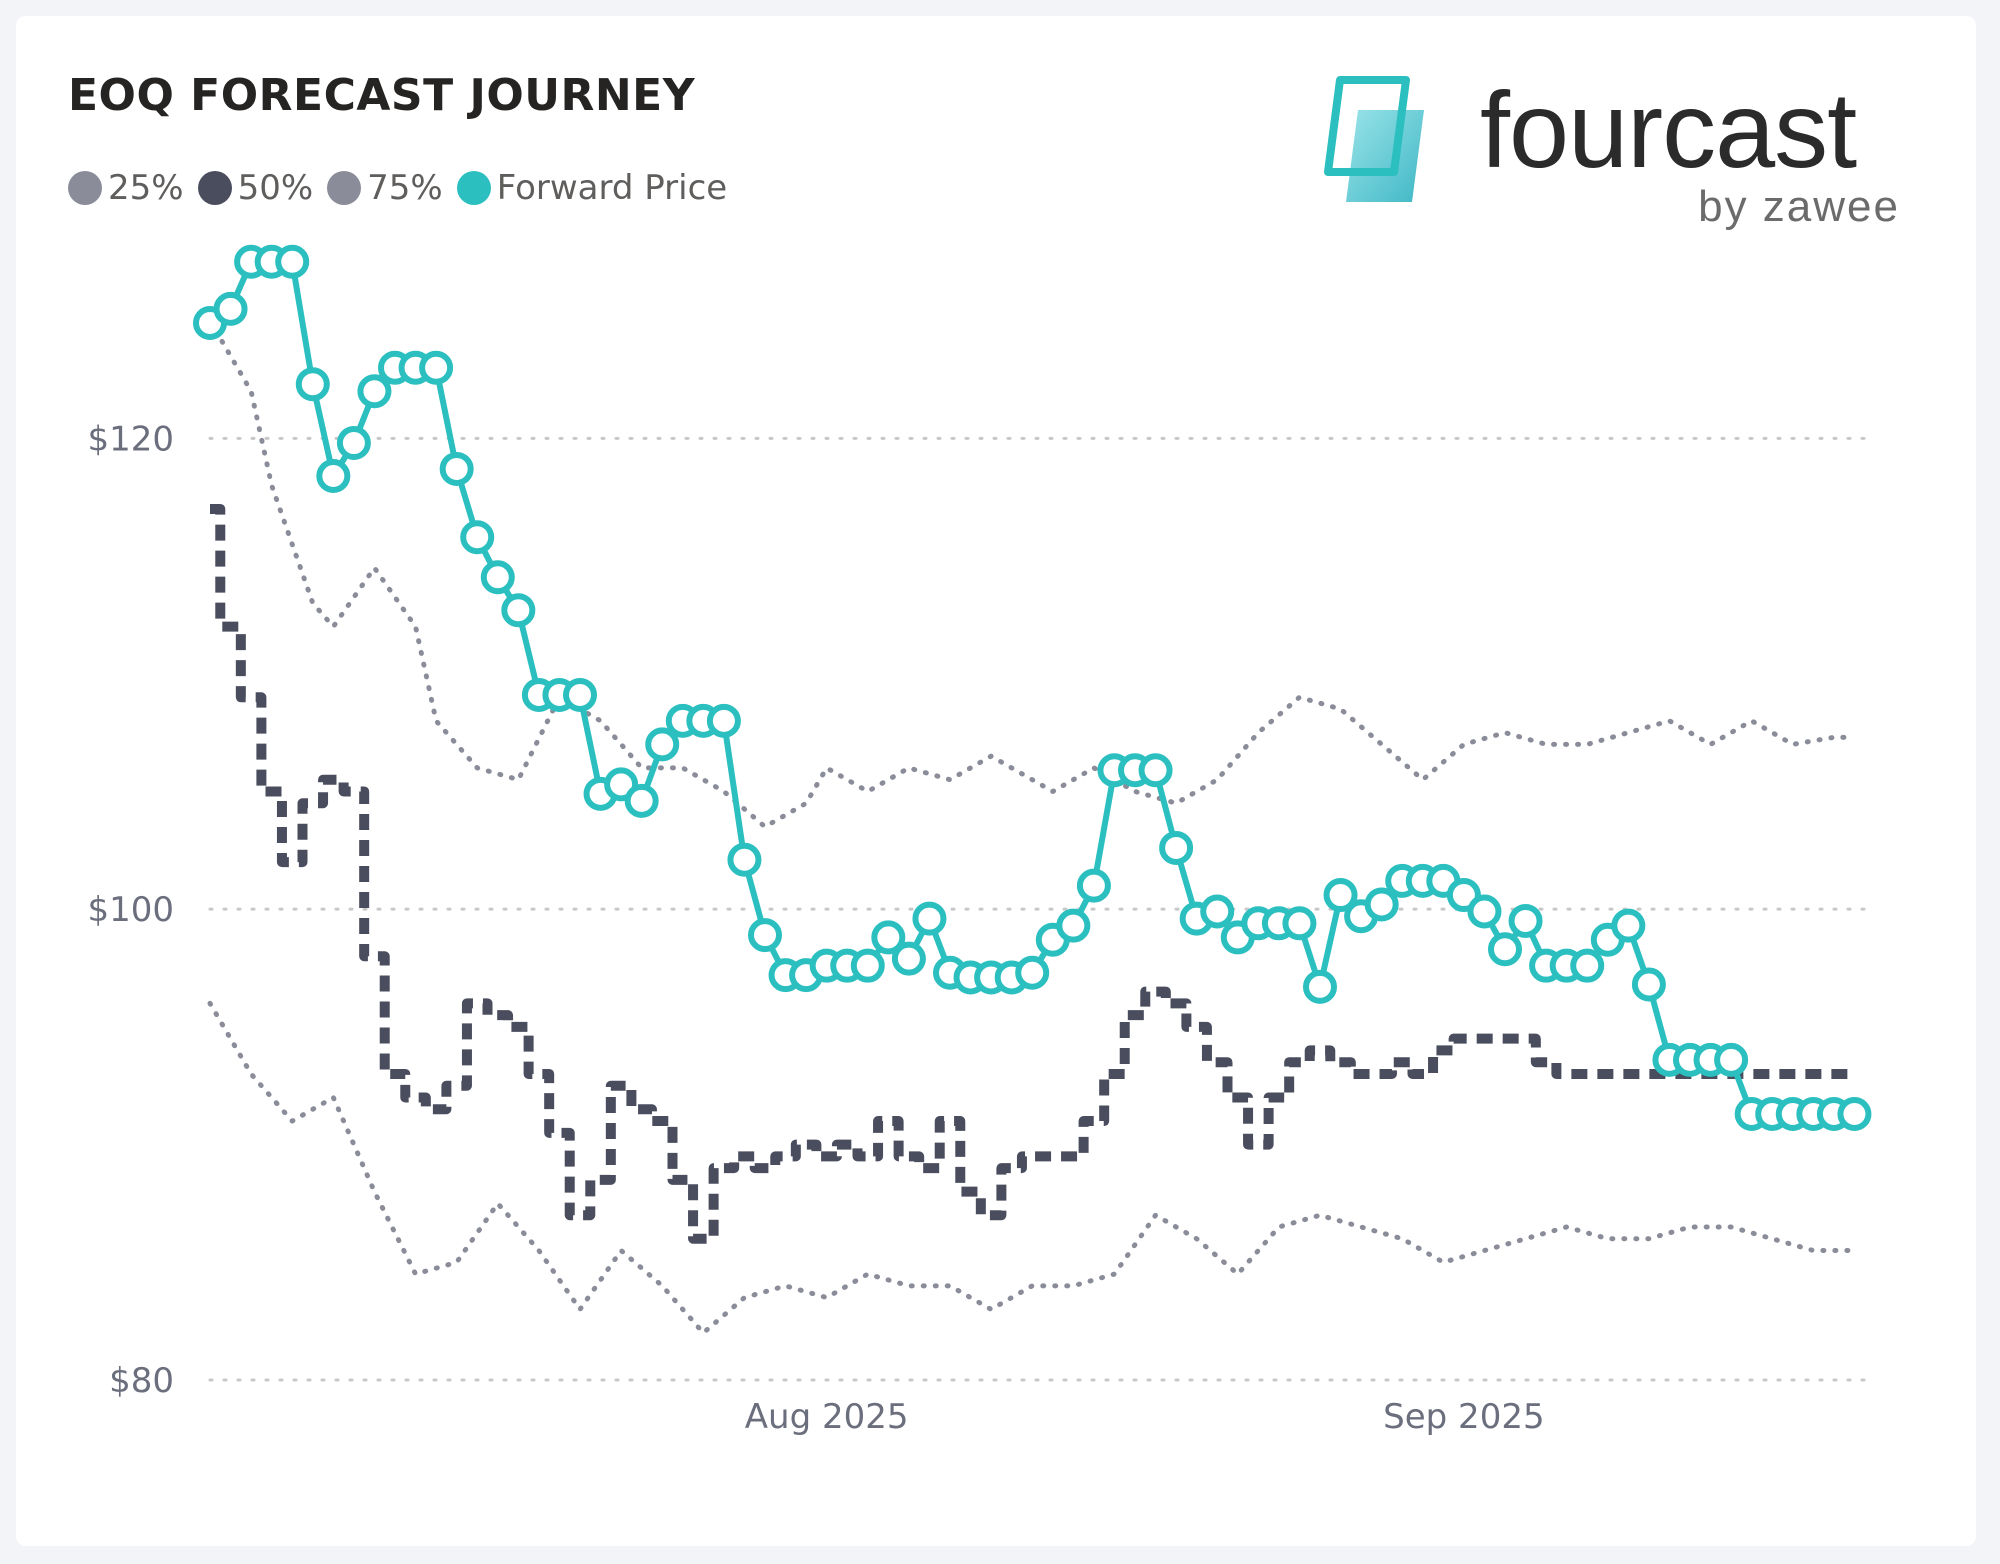 The height and width of the screenshot is (1564, 2000). Describe the element at coordinates (612, 188) in the screenshot. I see `legend-label-forward-price: Forward Price` at that location.